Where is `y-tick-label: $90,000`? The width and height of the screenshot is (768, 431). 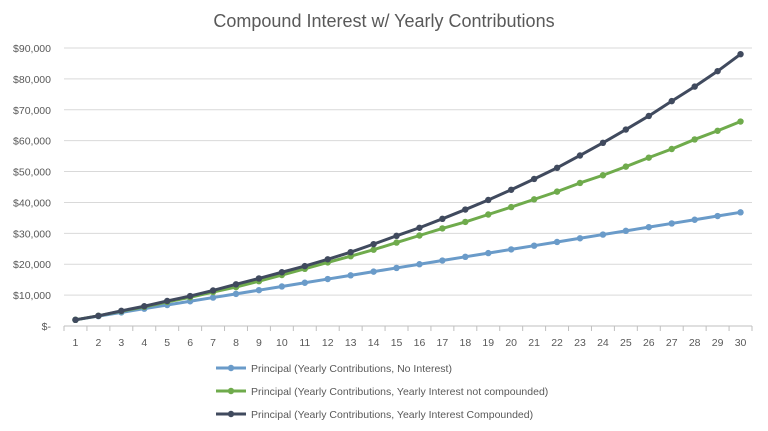
y-tick-label: $90,000 is located at coordinates (32, 49).